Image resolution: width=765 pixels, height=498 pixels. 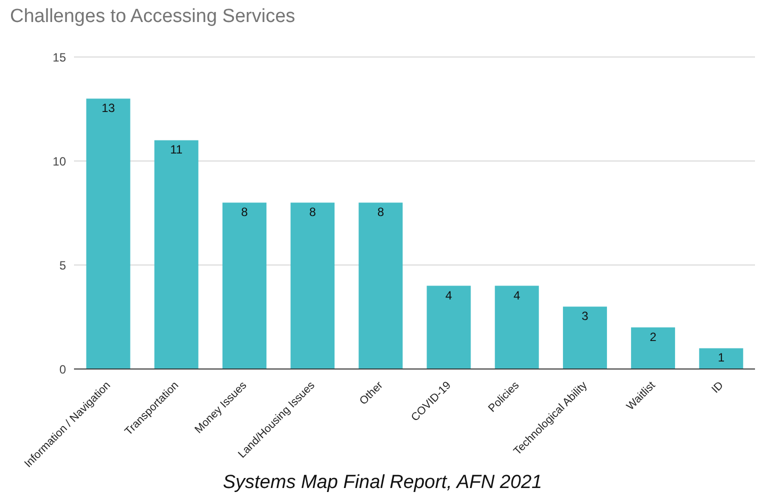 I want to click on data-label: 2, so click(x=653, y=337).